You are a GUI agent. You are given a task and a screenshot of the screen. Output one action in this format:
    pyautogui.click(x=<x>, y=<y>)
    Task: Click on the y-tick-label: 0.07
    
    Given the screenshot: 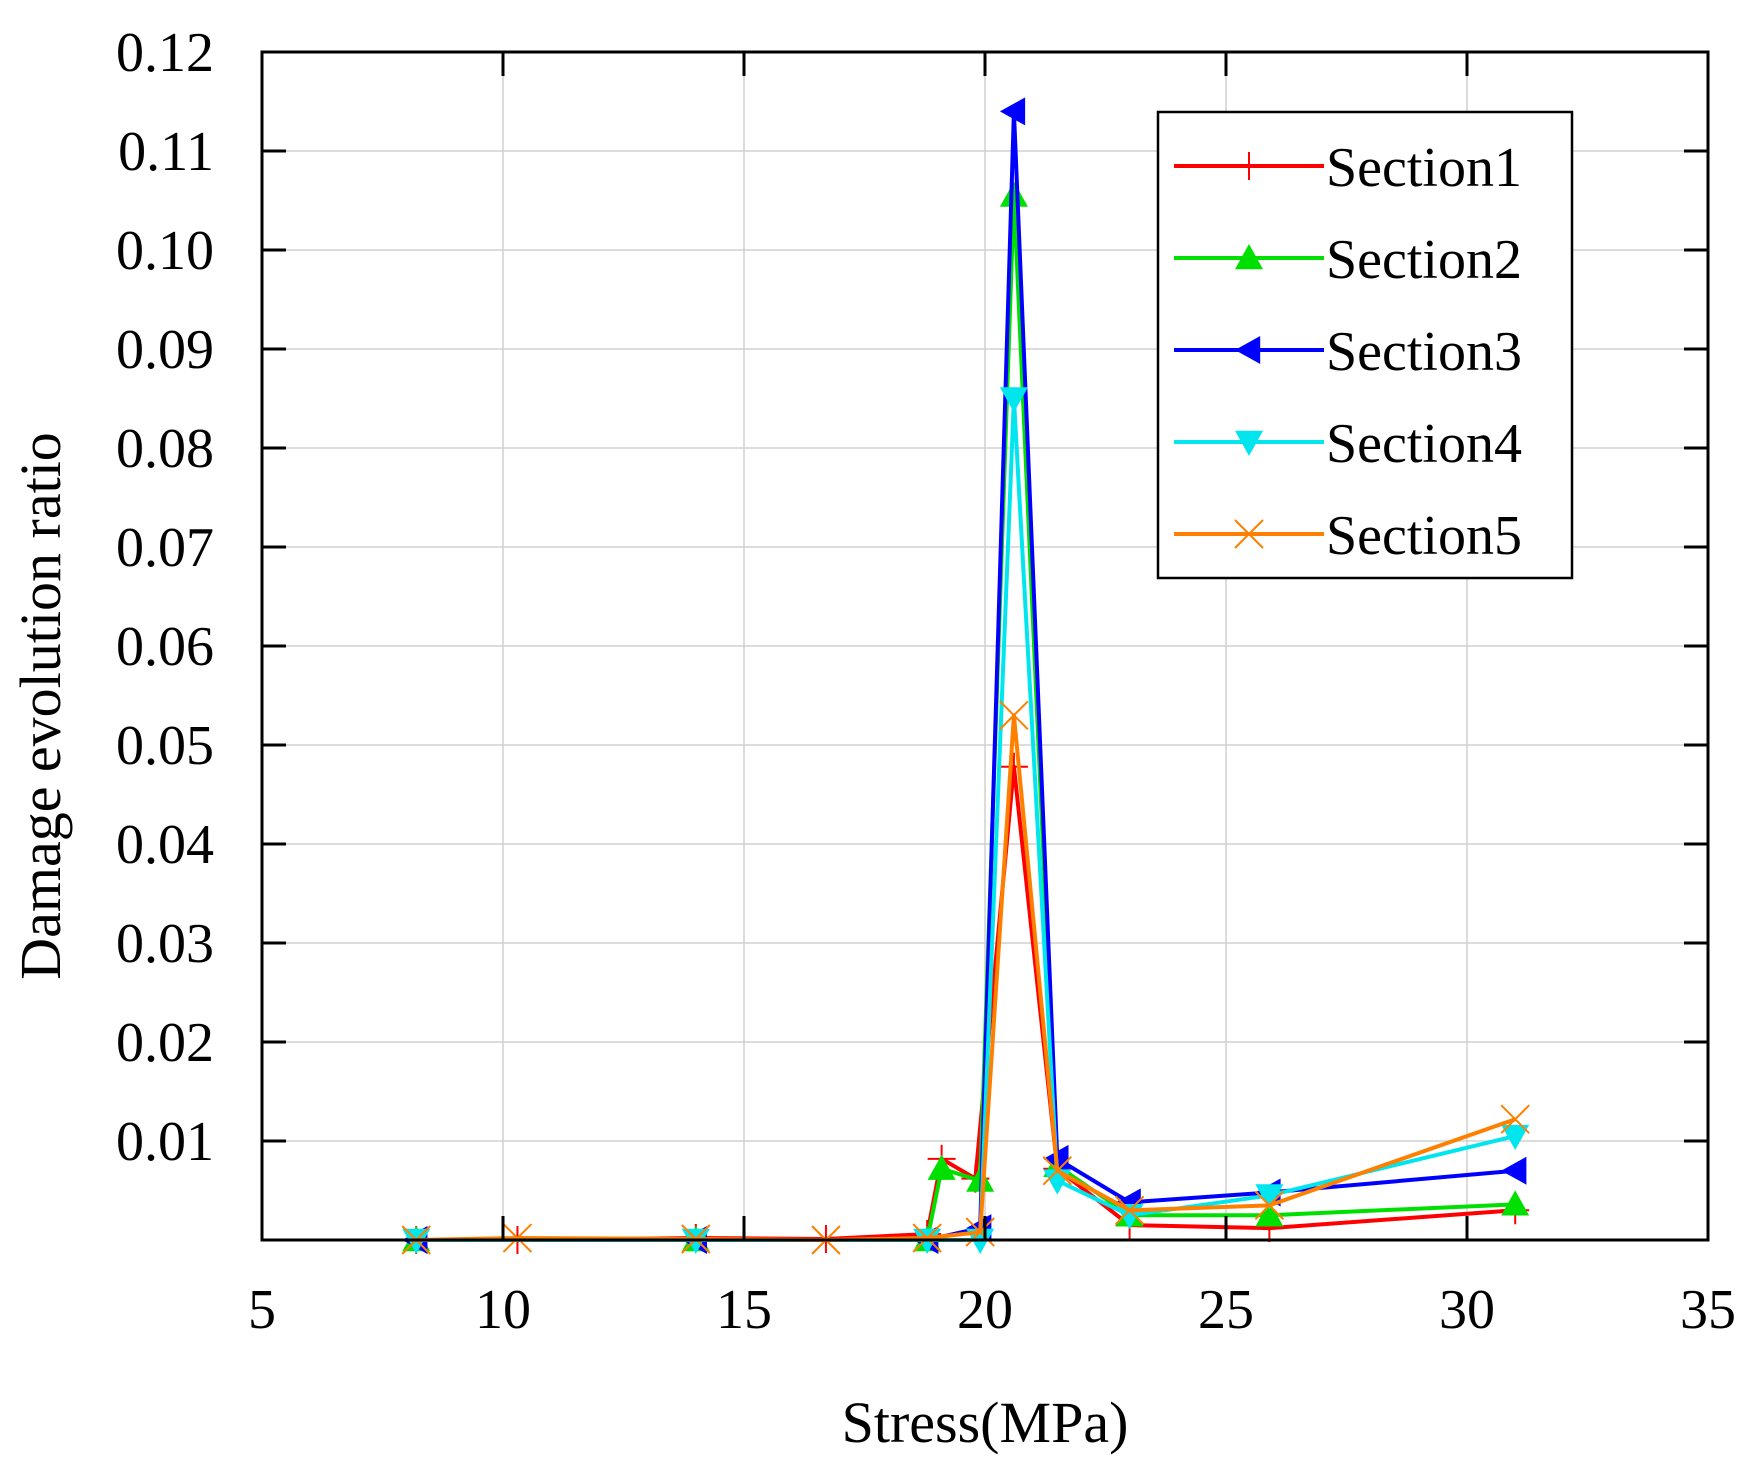 What is the action you would take?
    pyautogui.click(x=165, y=548)
    